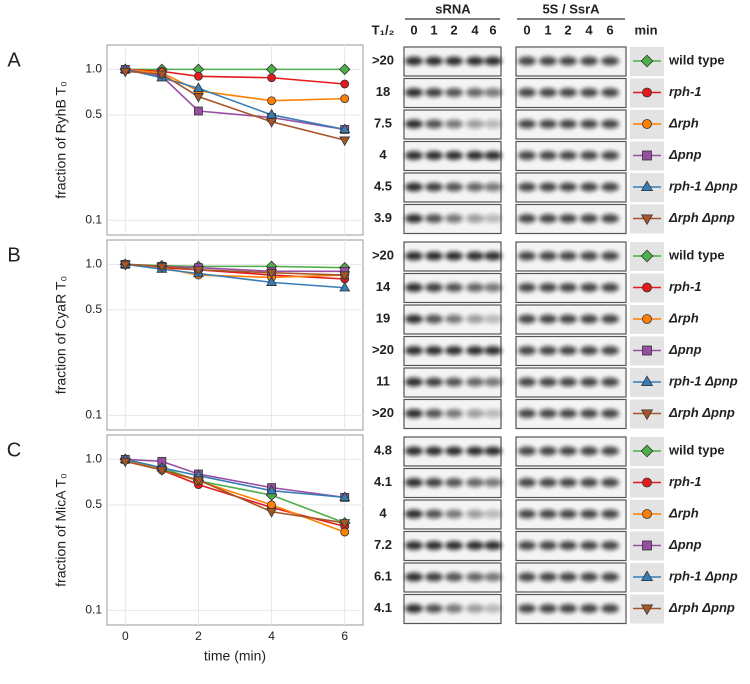 The width and height of the screenshot is (750, 684). Describe the element at coordinates (198, 636) in the screenshot. I see `x-tick-label: 2` at that location.